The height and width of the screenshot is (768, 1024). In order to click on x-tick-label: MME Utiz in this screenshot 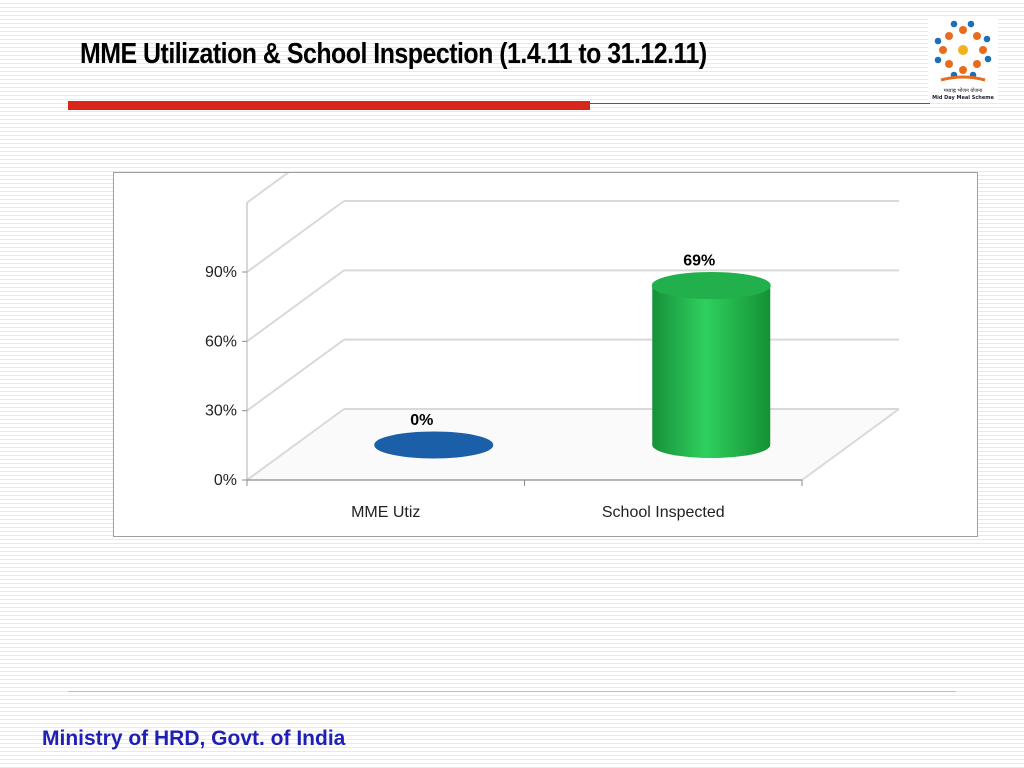, I will do `click(385, 512)`.